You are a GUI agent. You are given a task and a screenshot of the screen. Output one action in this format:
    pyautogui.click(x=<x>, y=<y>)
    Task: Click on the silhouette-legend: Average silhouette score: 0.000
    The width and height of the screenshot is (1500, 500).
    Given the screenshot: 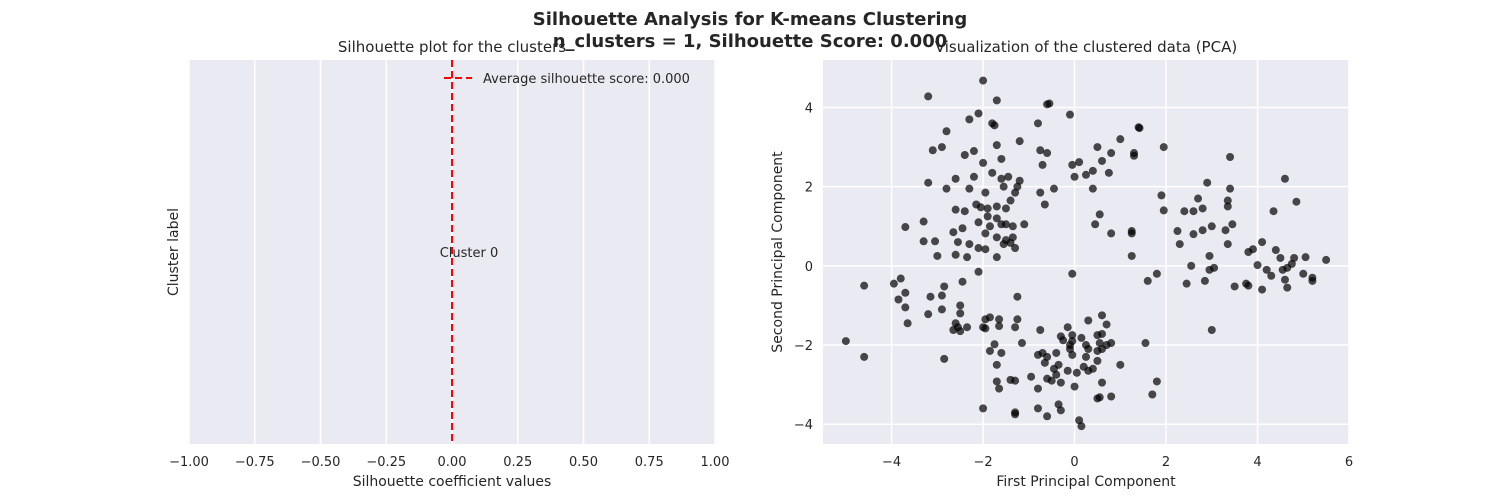 What is the action you would take?
    pyautogui.click(x=567, y=79)
    